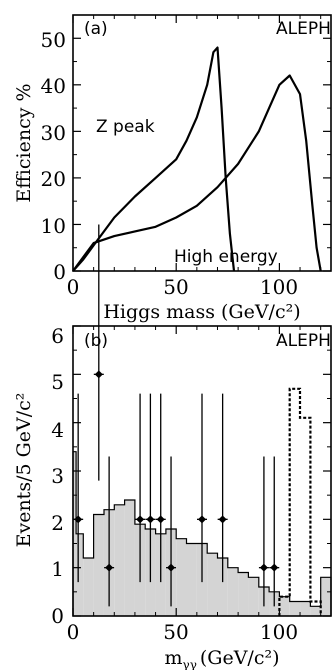 The image size is (335, 670). Describe the element at coordinates (24, 142) in the screenshot. I see `panel-a-y-axis-title: Efficiency %` at that location.